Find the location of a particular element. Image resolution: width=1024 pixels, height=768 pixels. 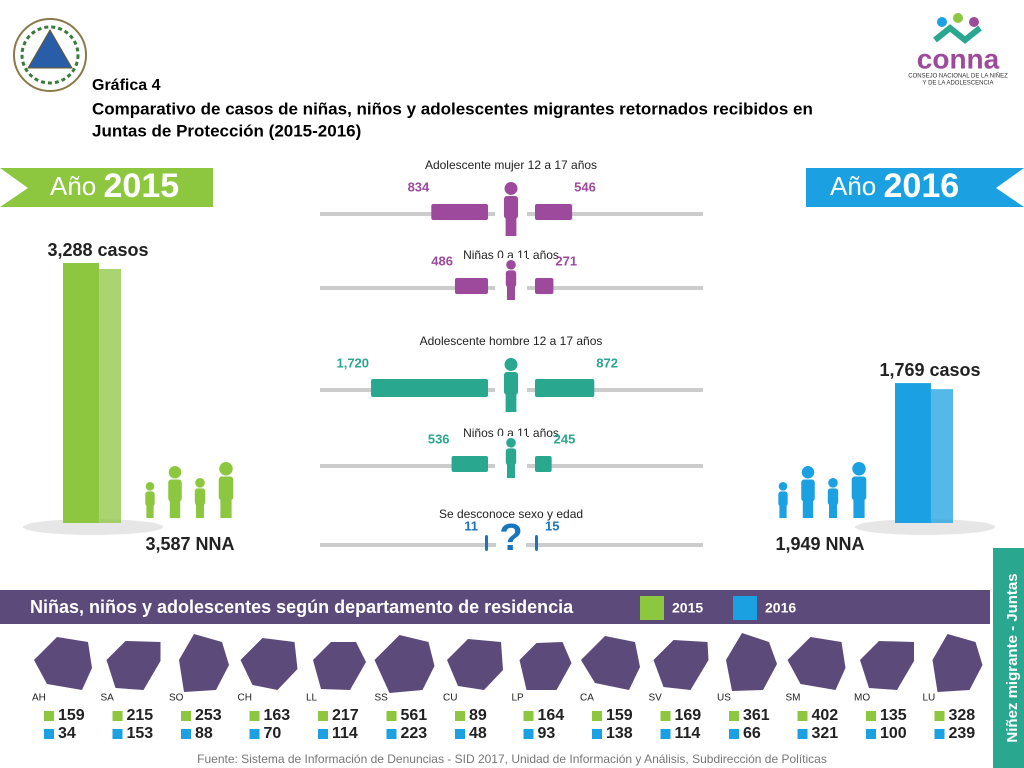

department-value: 159 is located at coordinates (619, 715).